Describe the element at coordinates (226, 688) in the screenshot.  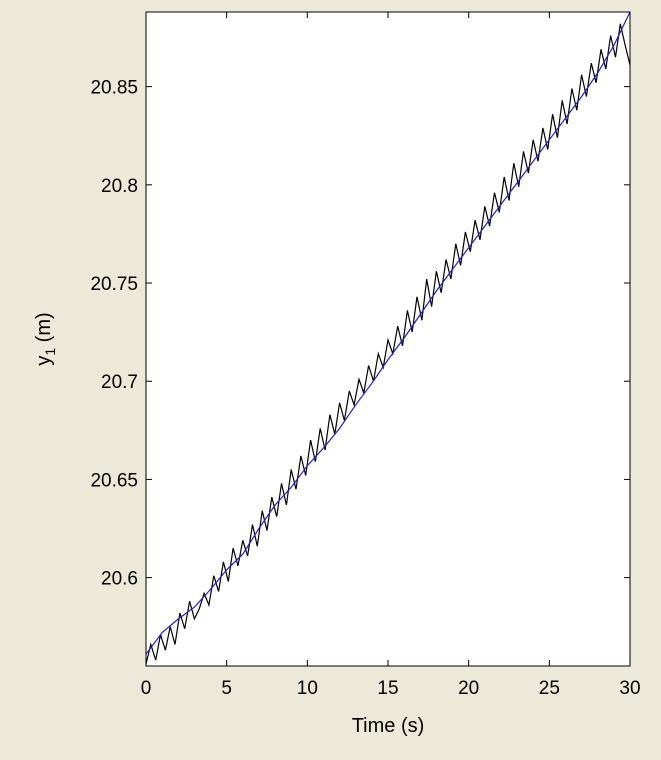
I see `x-tick-label: 5` at that location.